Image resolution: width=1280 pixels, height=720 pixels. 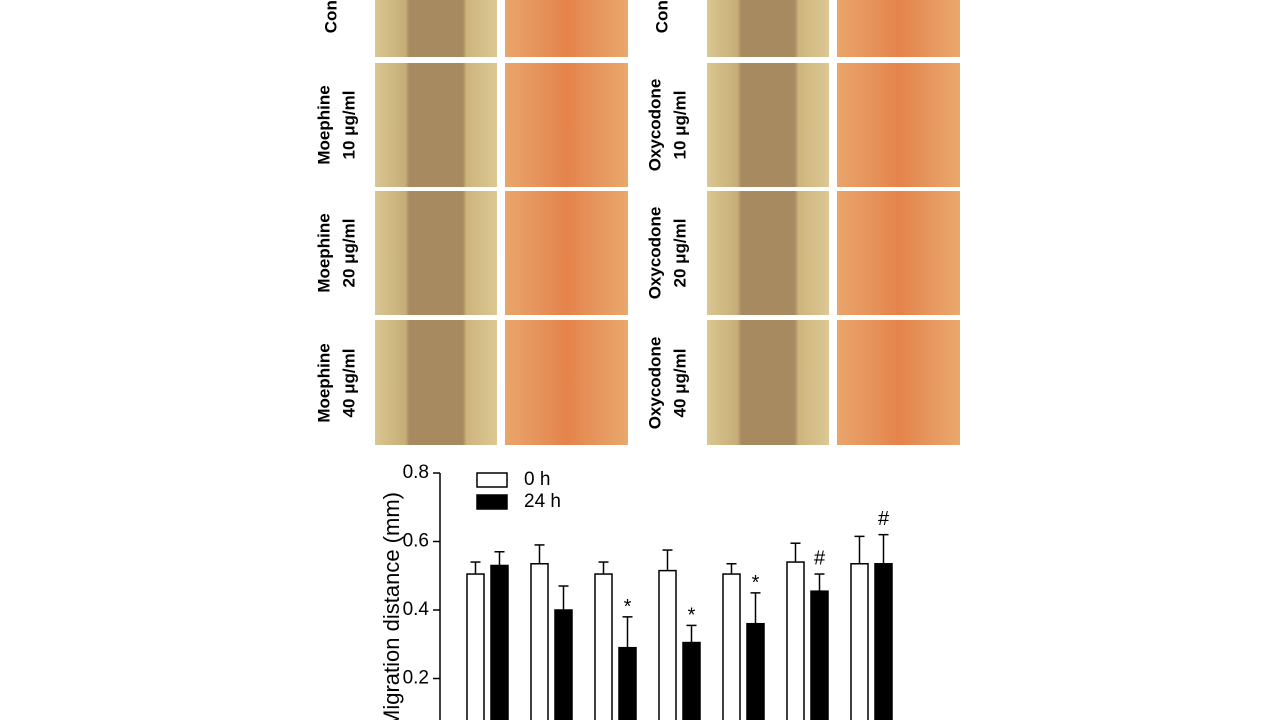 What do you see at coordinates (537, 479) in the screenshot?
I see `legend-label: 0 h` at bounding box center [537, 479].